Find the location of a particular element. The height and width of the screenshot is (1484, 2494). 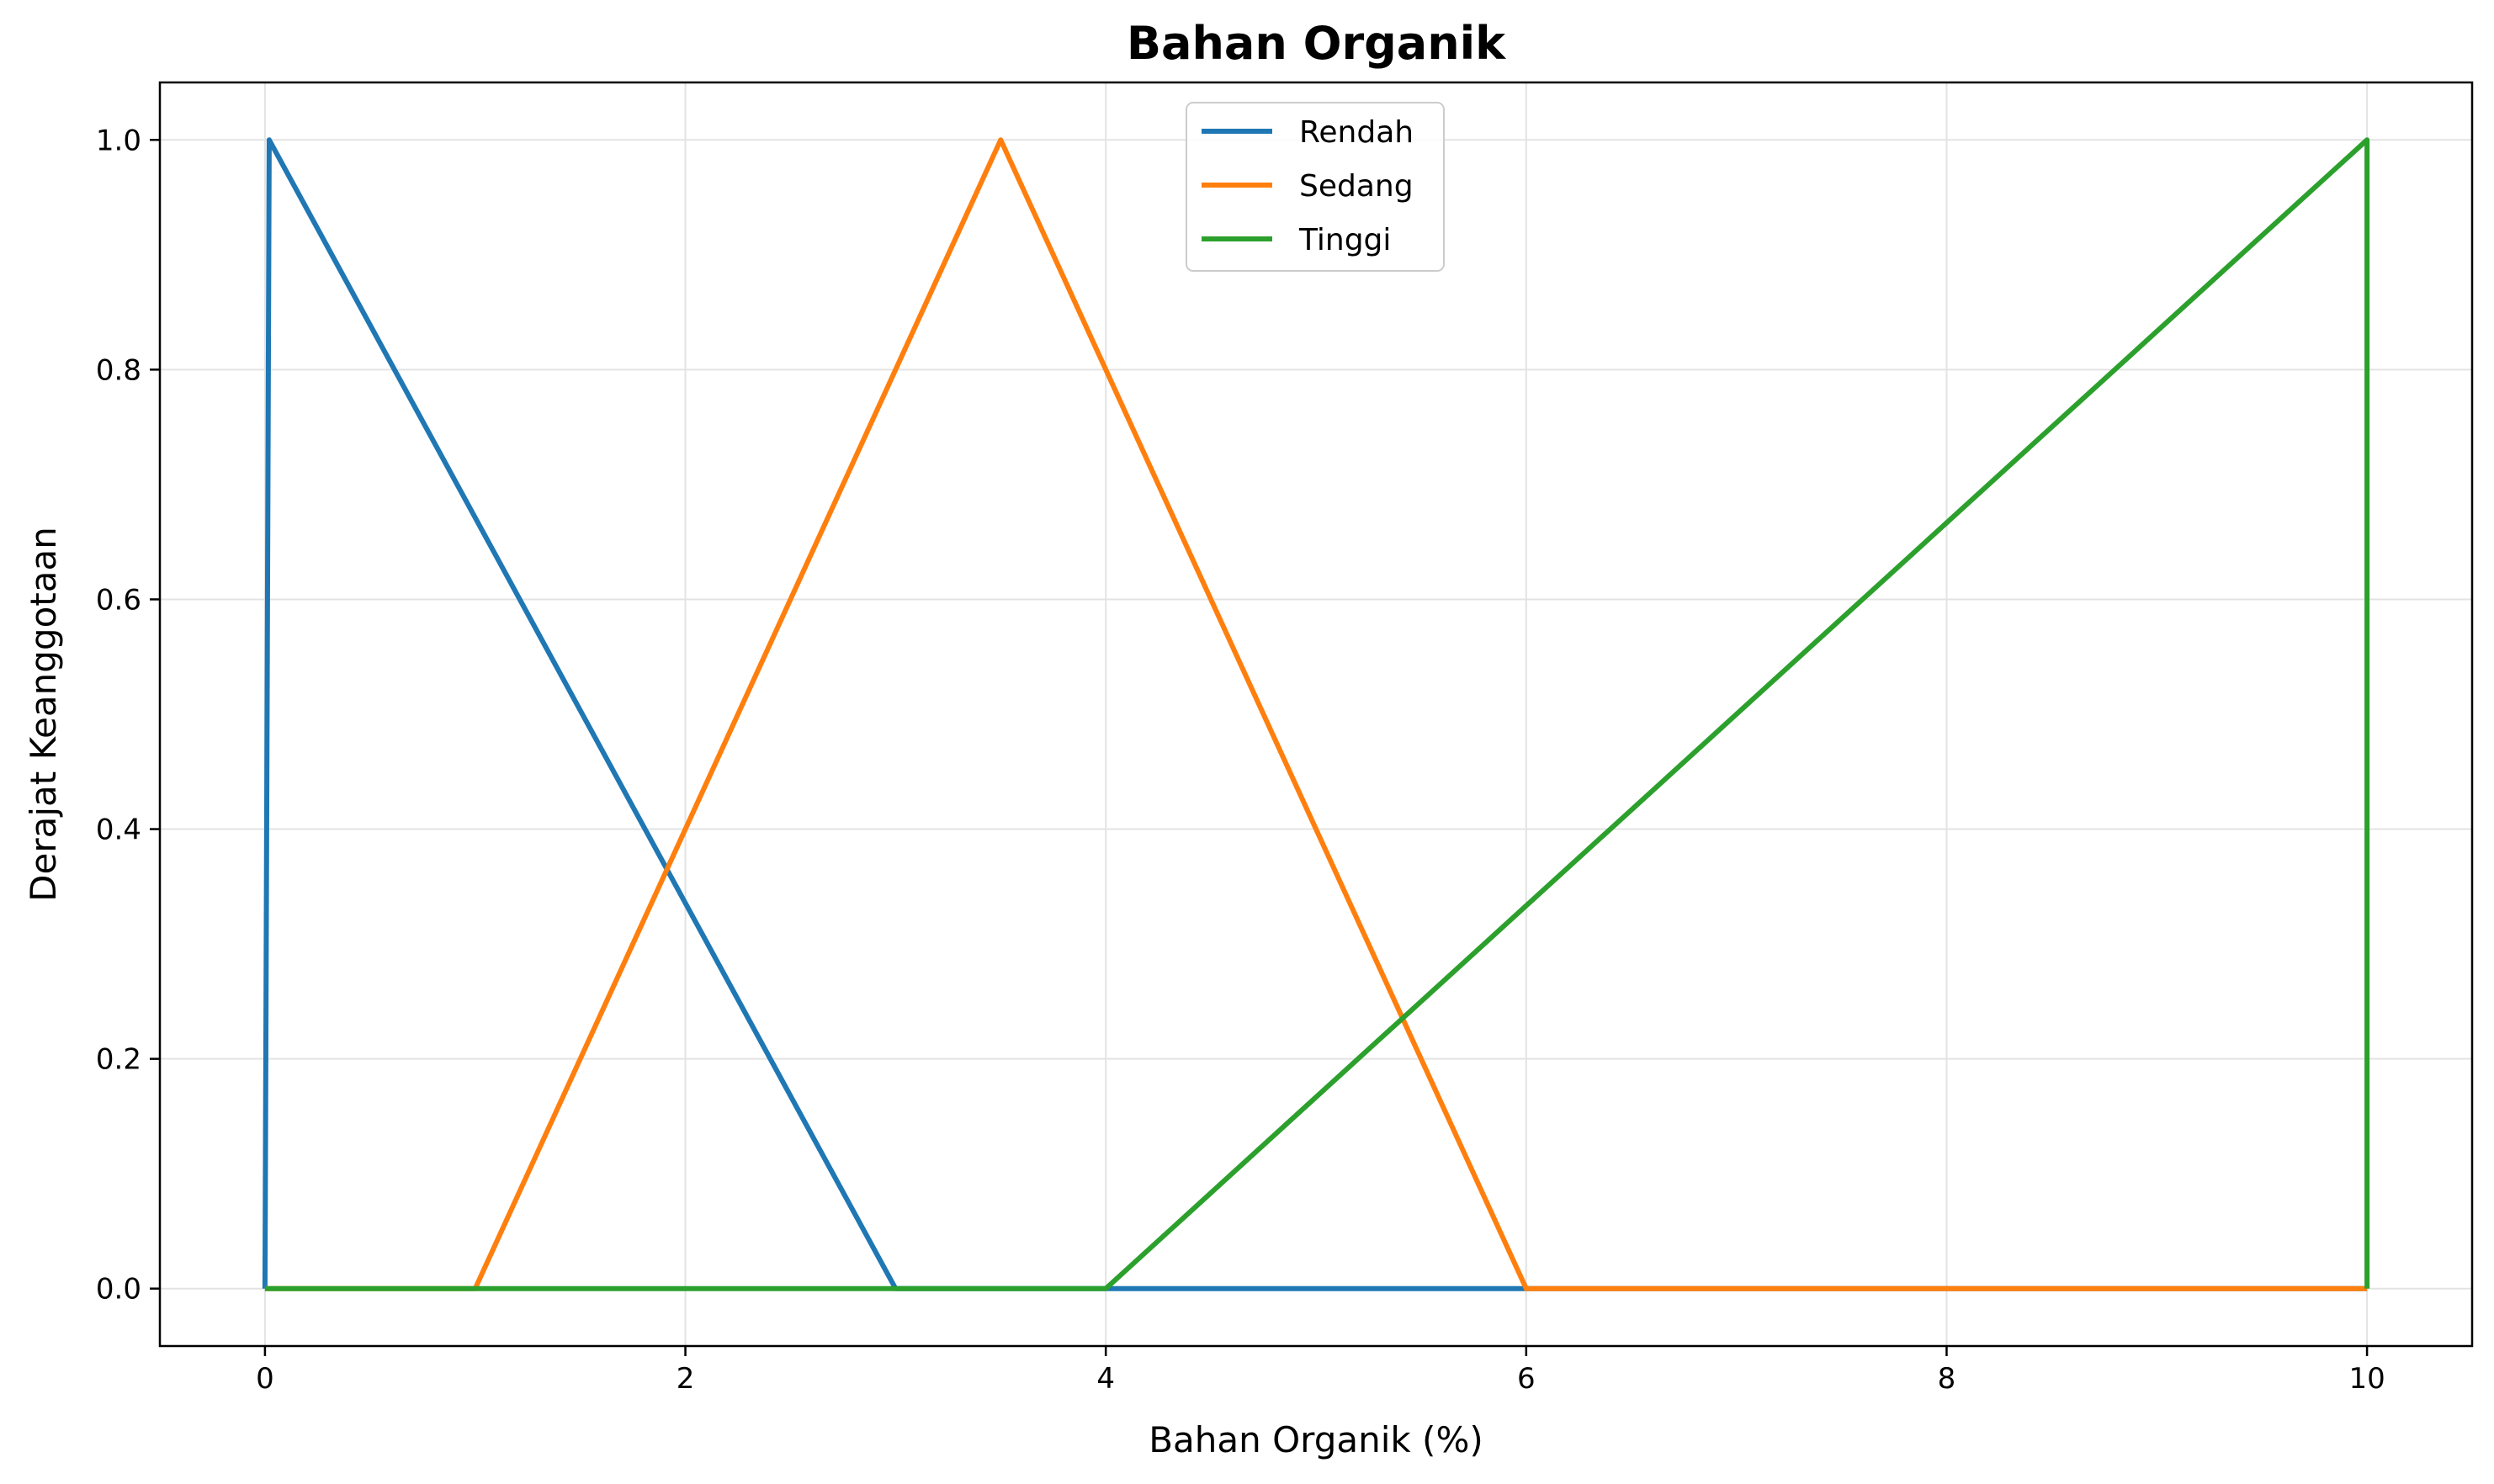

legend: Rendah Sedang Tinggi is located at coordinates (1315, 187).